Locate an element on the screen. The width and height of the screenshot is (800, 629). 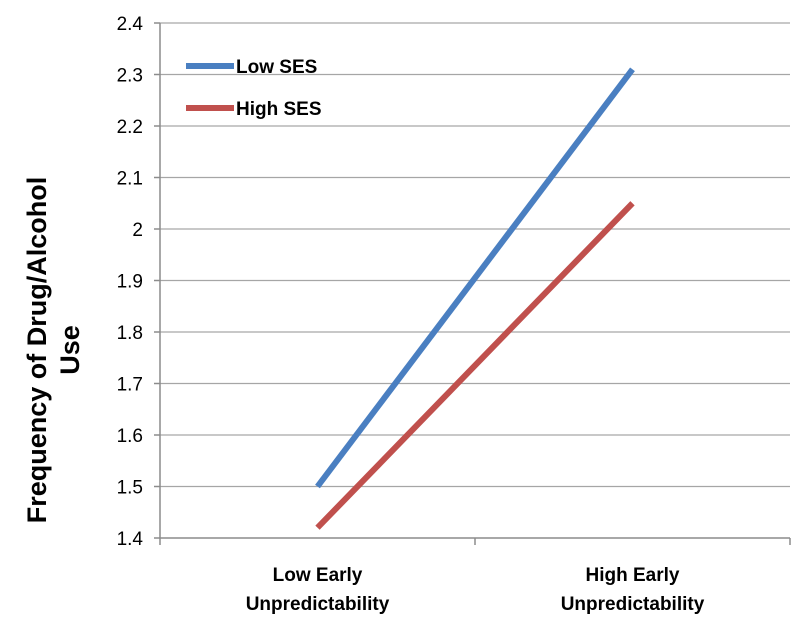
legend: Low SES High SES is located at coordinates (254, 88).